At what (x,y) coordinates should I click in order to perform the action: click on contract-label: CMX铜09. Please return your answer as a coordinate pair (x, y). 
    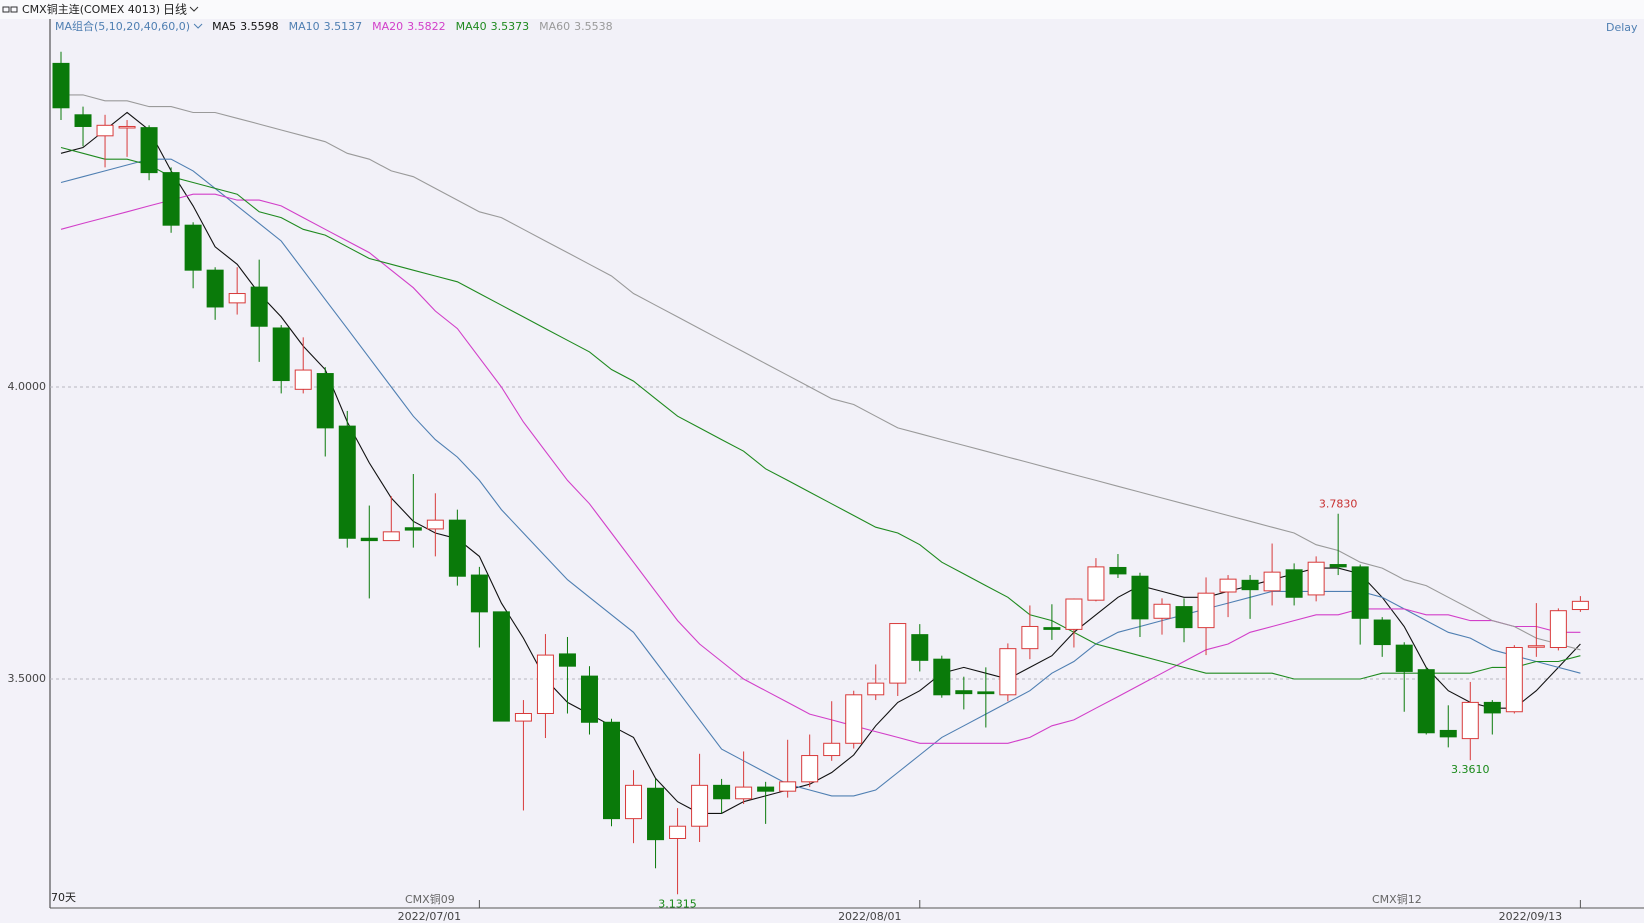
    Looking at the image, I should click on (430, 899).